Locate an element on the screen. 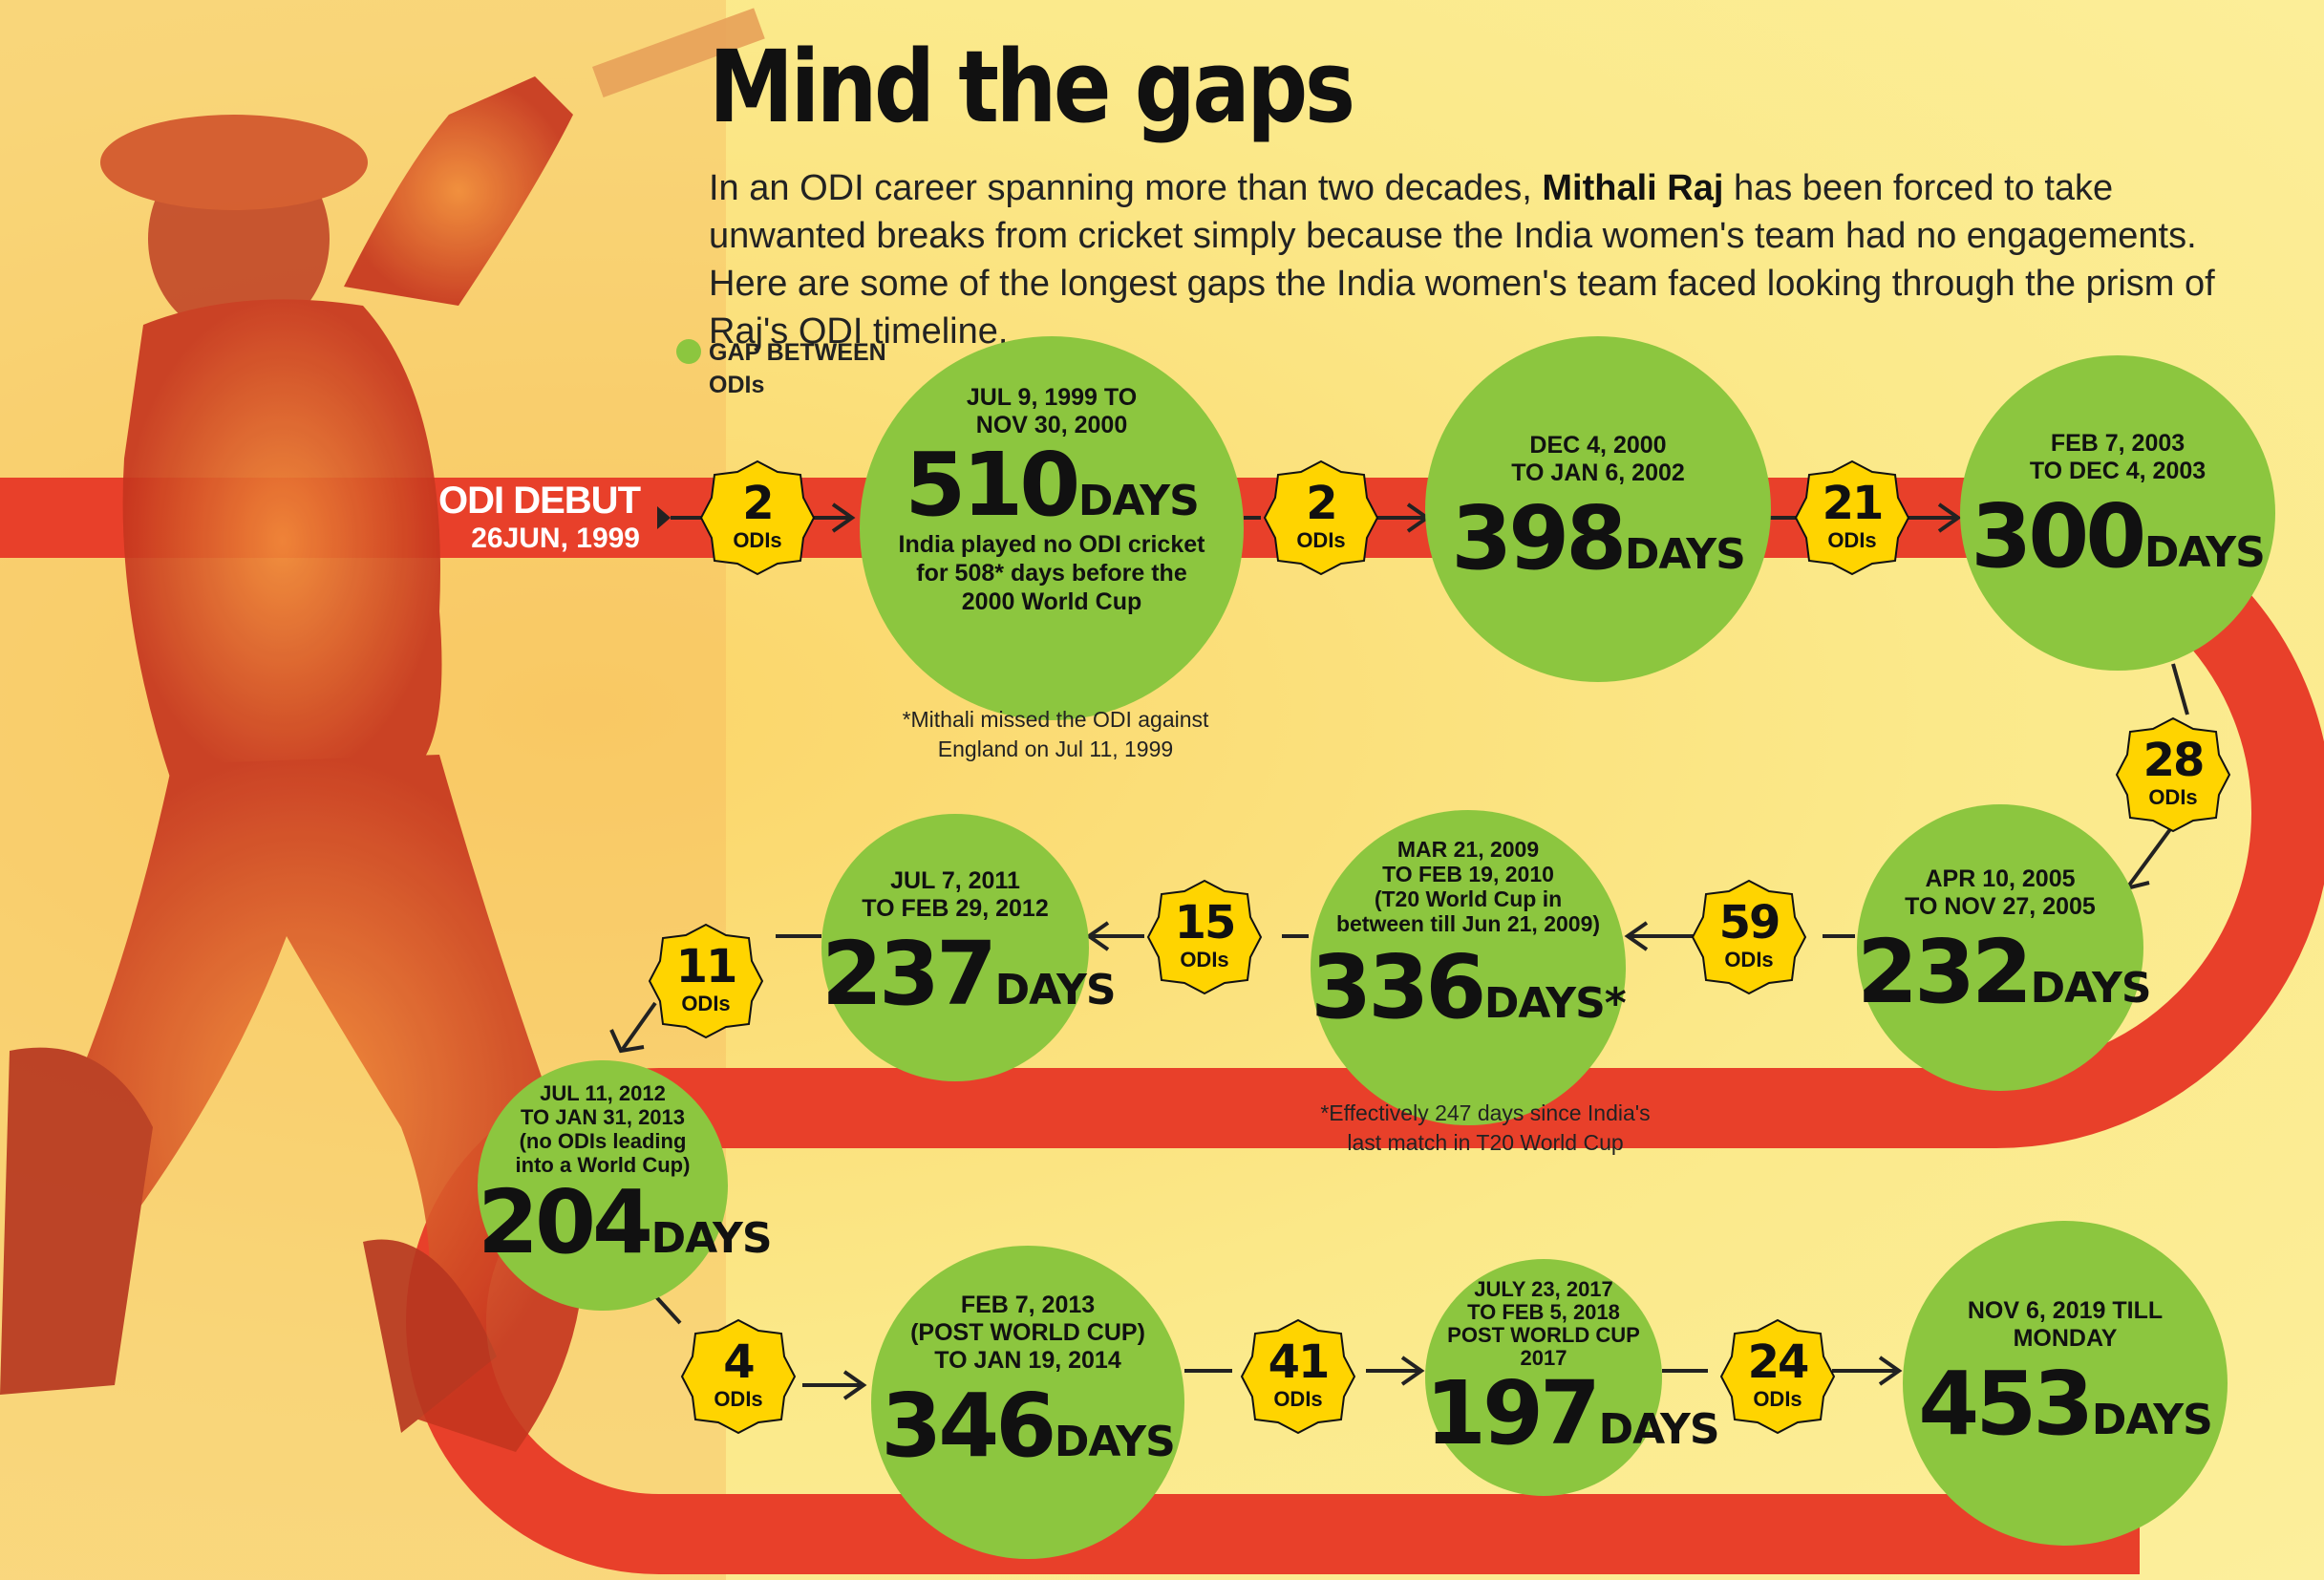 The image size is (2324, 1580). debut-date: 26JUN, 1999 is located at coordinates (555, 538).